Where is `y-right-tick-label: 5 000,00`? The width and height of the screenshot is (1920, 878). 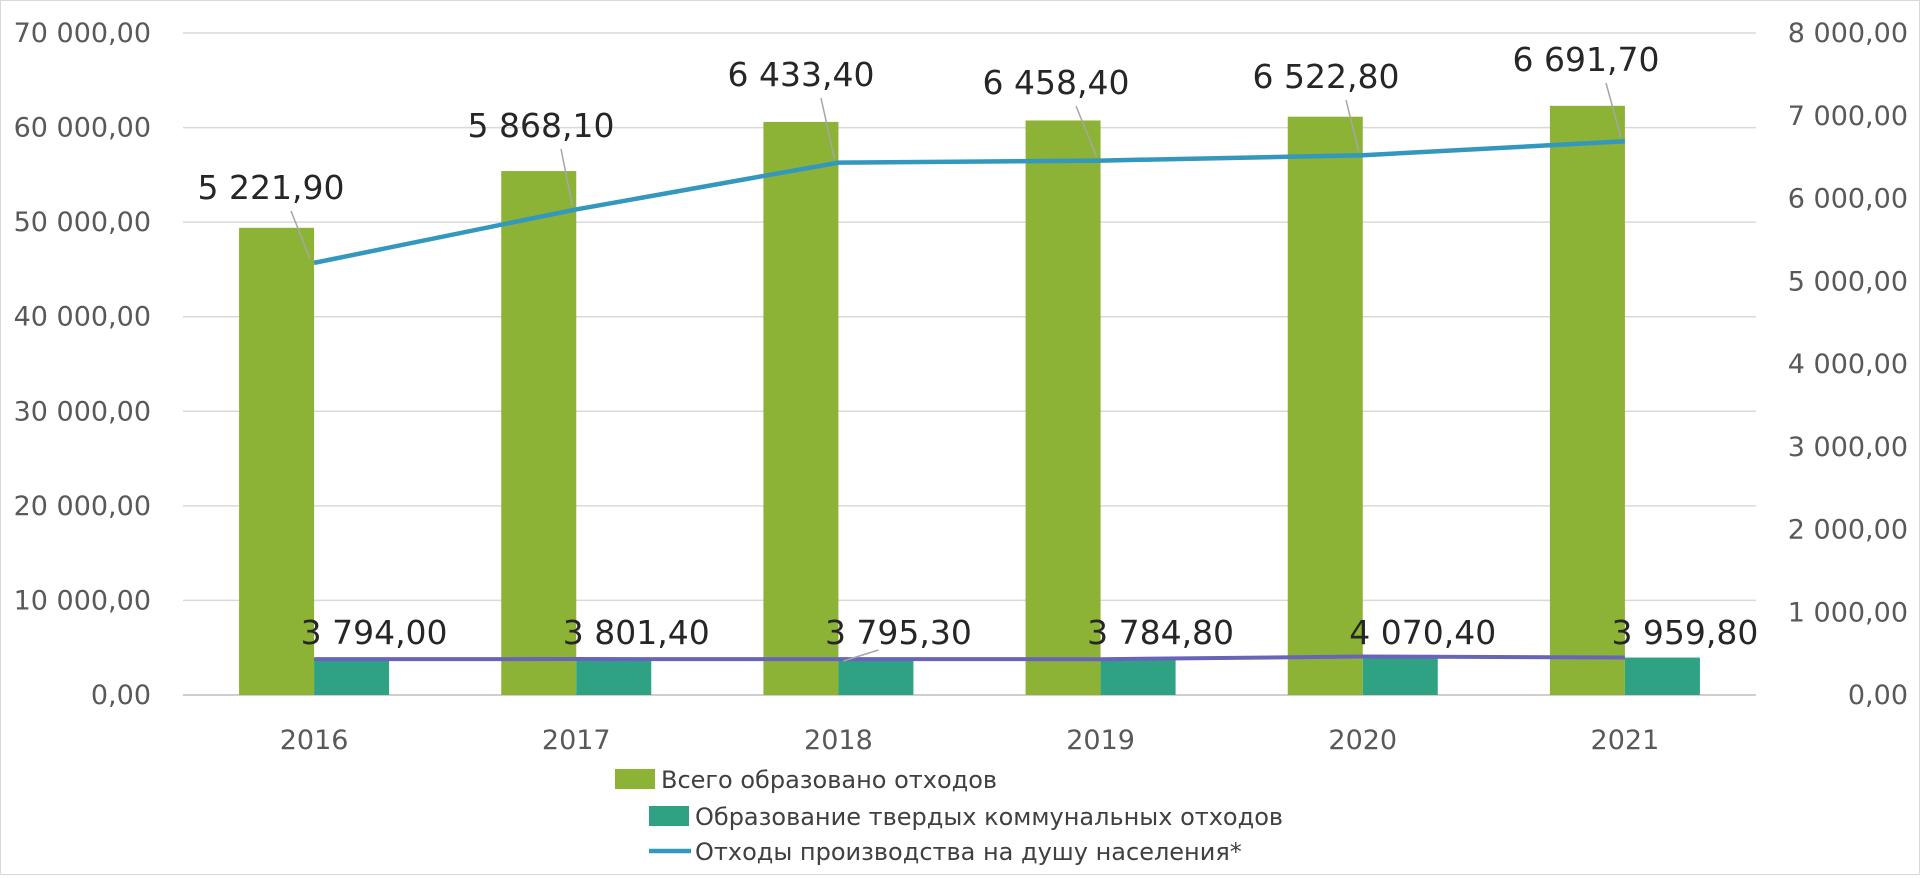 y-right-tick-label: 5 000,00 is located at coordinates (1848, 281).